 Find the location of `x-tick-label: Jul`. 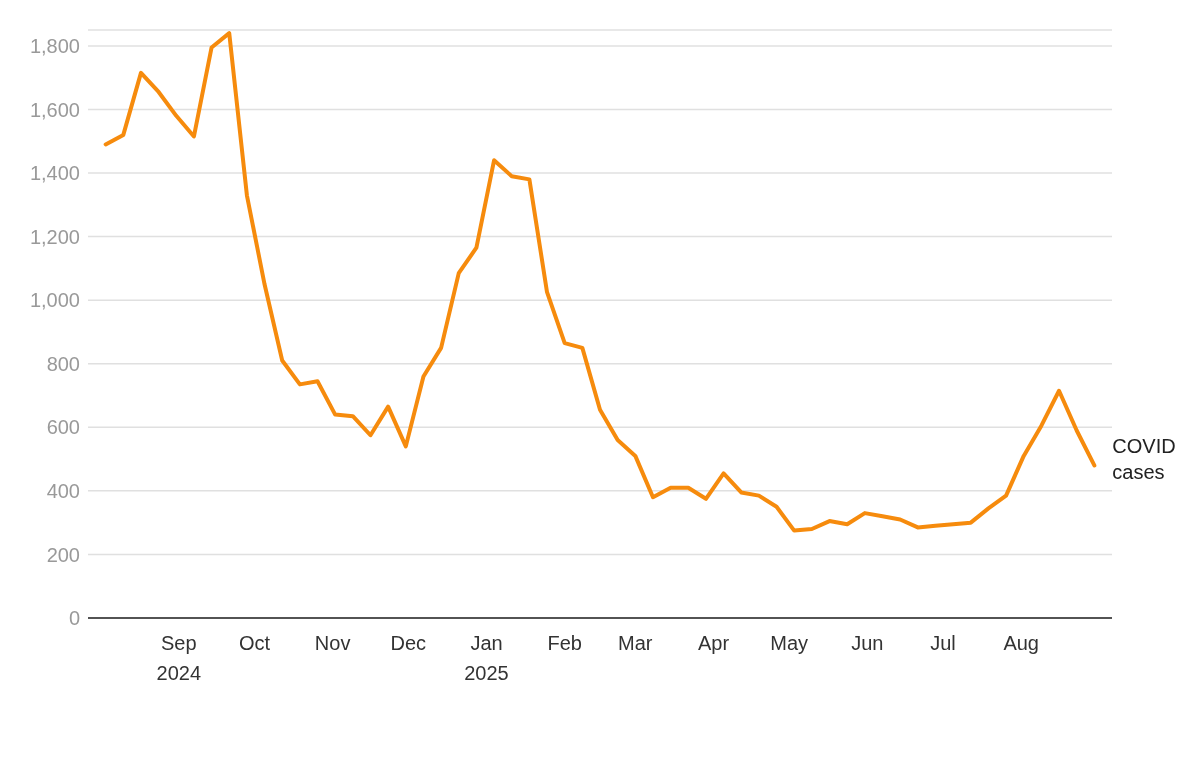

x-tick-label: Jul is located at coordinates (943, 643).